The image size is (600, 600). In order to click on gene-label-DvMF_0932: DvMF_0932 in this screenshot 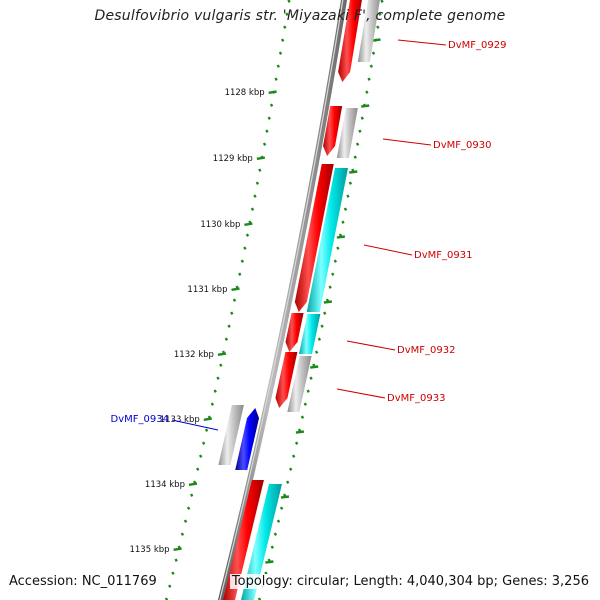, I will do `click(426, 350)`.